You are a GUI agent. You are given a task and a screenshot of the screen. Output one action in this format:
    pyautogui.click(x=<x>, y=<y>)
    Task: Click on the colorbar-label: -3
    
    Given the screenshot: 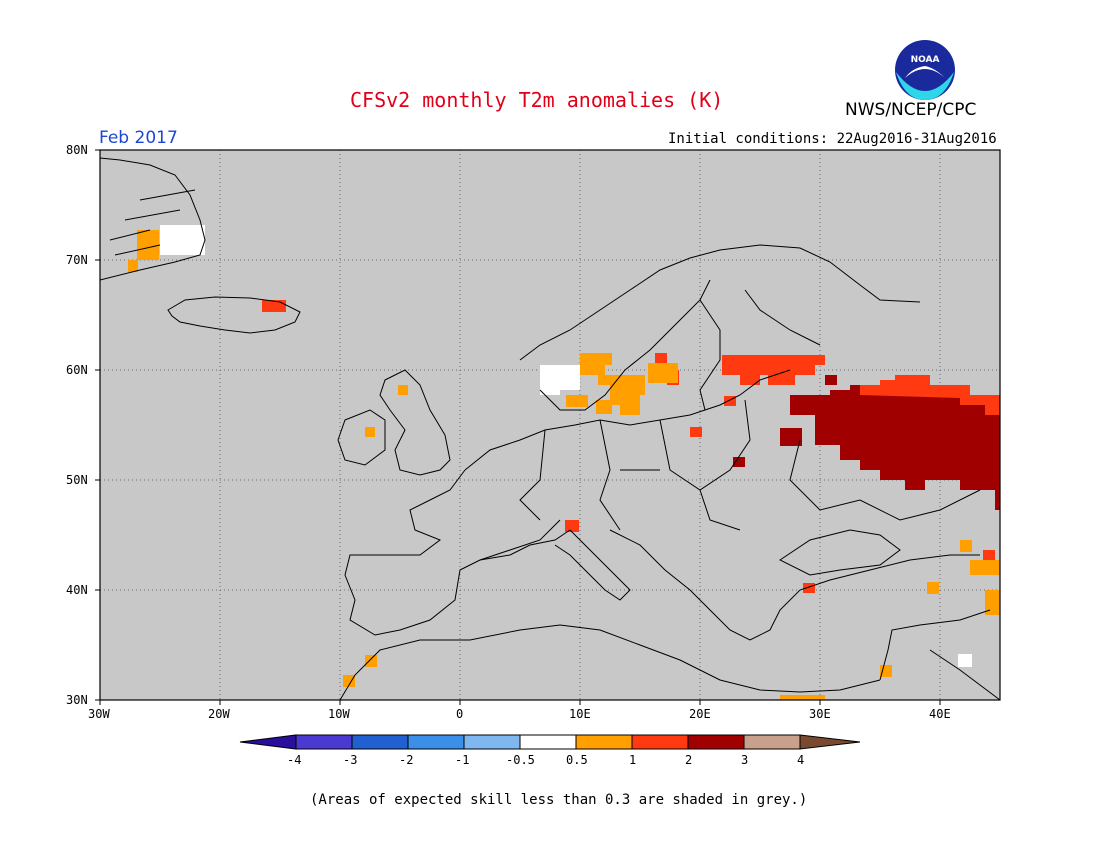 What is the action you would take?
    pyautogui.click(x=350, y=760)
    